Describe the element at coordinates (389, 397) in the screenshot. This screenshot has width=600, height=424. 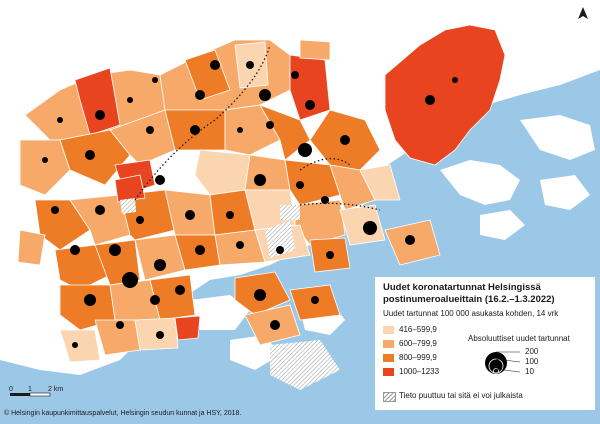
I see `legend-missing-swatch` at that location.